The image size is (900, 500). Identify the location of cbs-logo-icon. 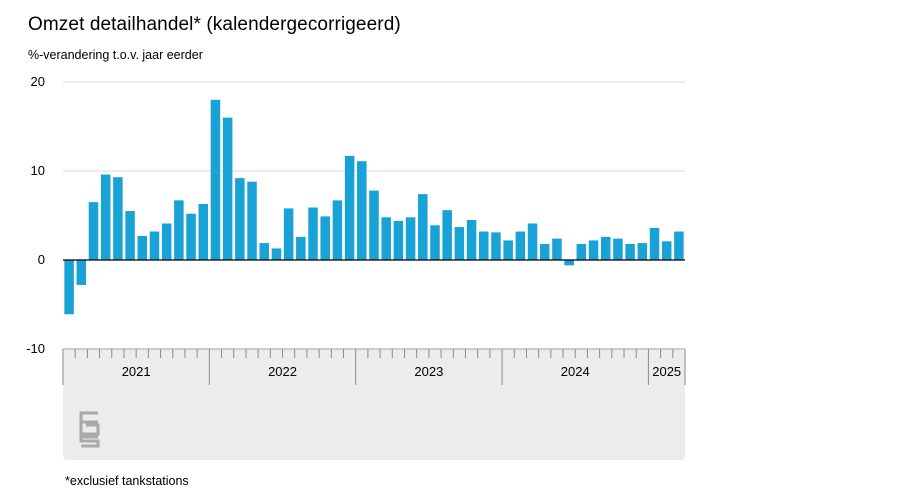
(89, 429).